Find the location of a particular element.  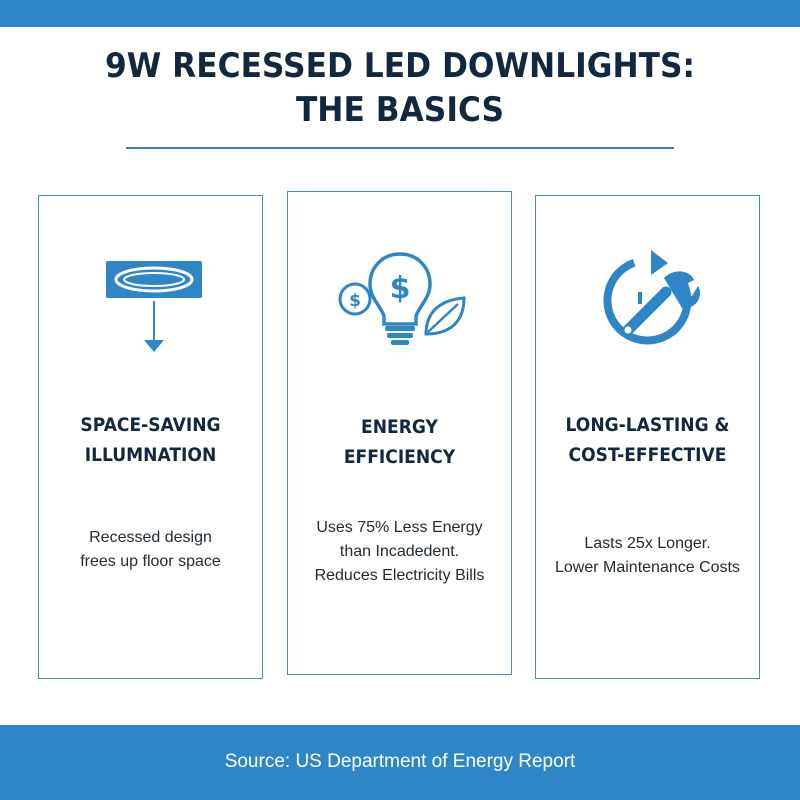

title-divider is located at coordinates (400, 148).